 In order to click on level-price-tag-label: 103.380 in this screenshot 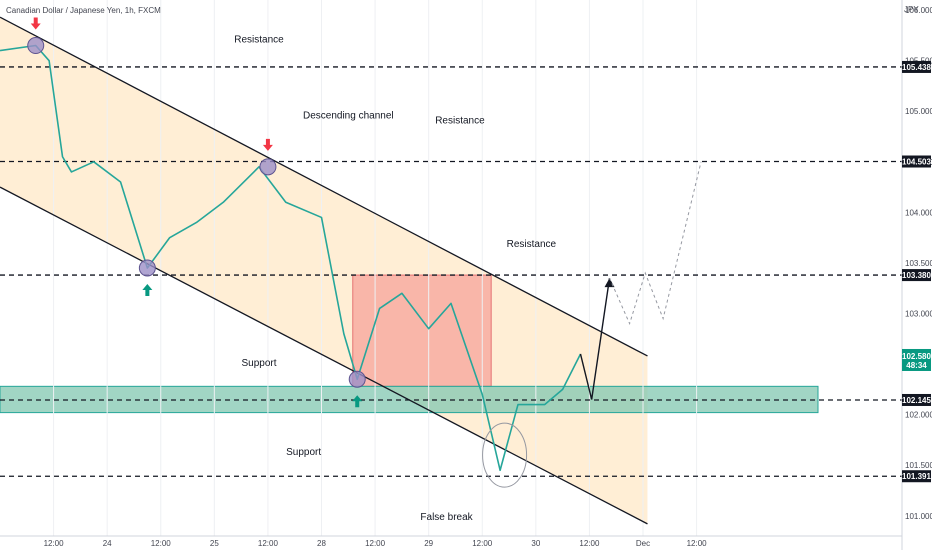, I will do `click(916, 275)`.